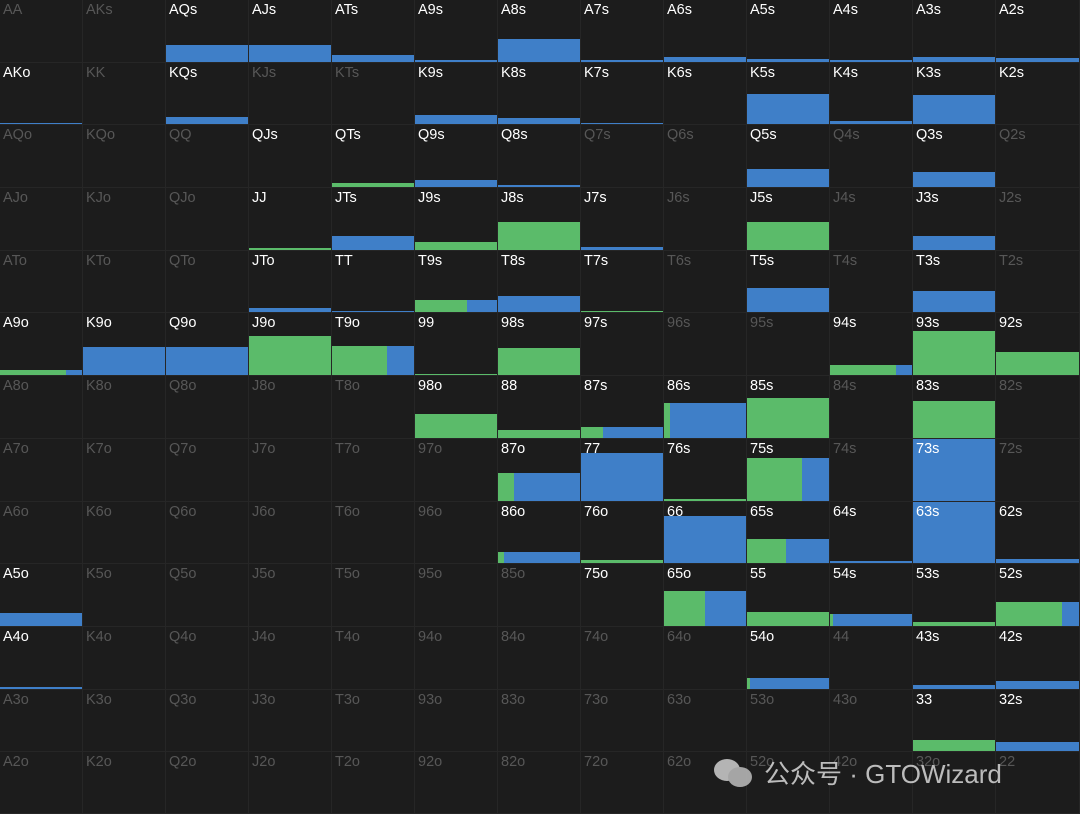 The height and width of the screenshot is (814, 1080). I want to click on hand-cell-87s: 87s, so click(622, 407).